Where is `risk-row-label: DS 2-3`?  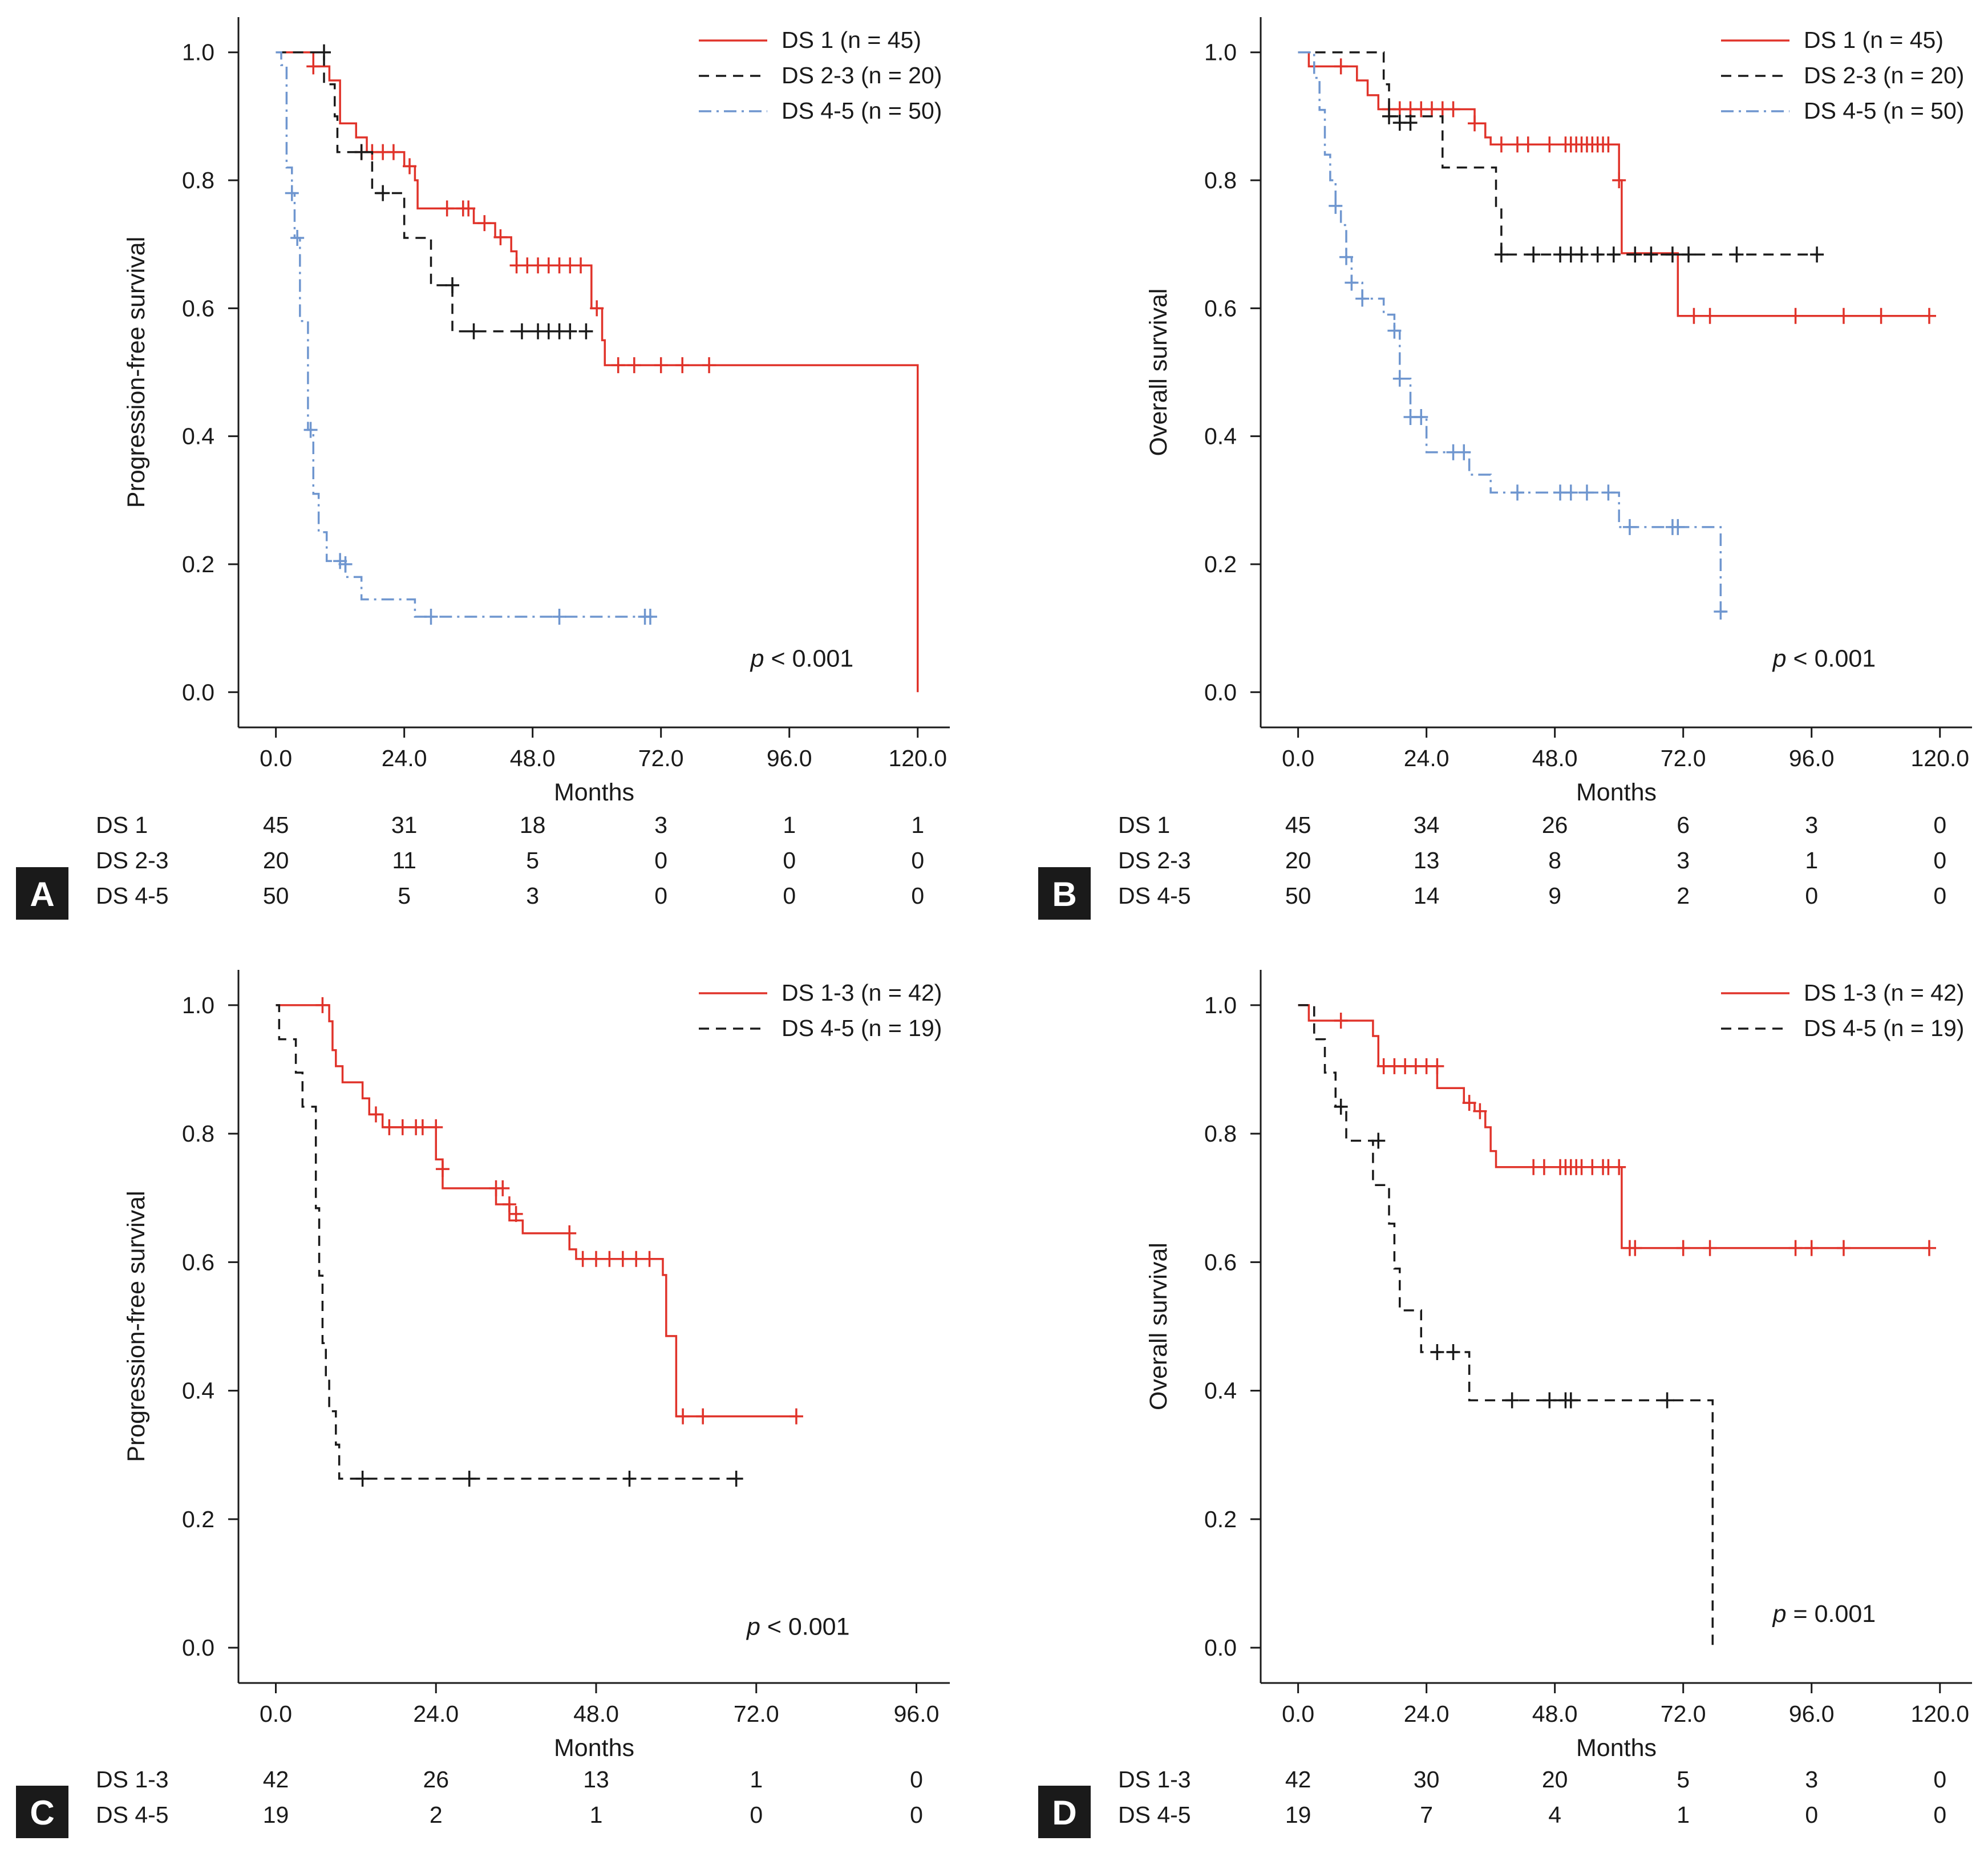 risk-row-label: DS 2-3 is located at coordinates (132, 860).